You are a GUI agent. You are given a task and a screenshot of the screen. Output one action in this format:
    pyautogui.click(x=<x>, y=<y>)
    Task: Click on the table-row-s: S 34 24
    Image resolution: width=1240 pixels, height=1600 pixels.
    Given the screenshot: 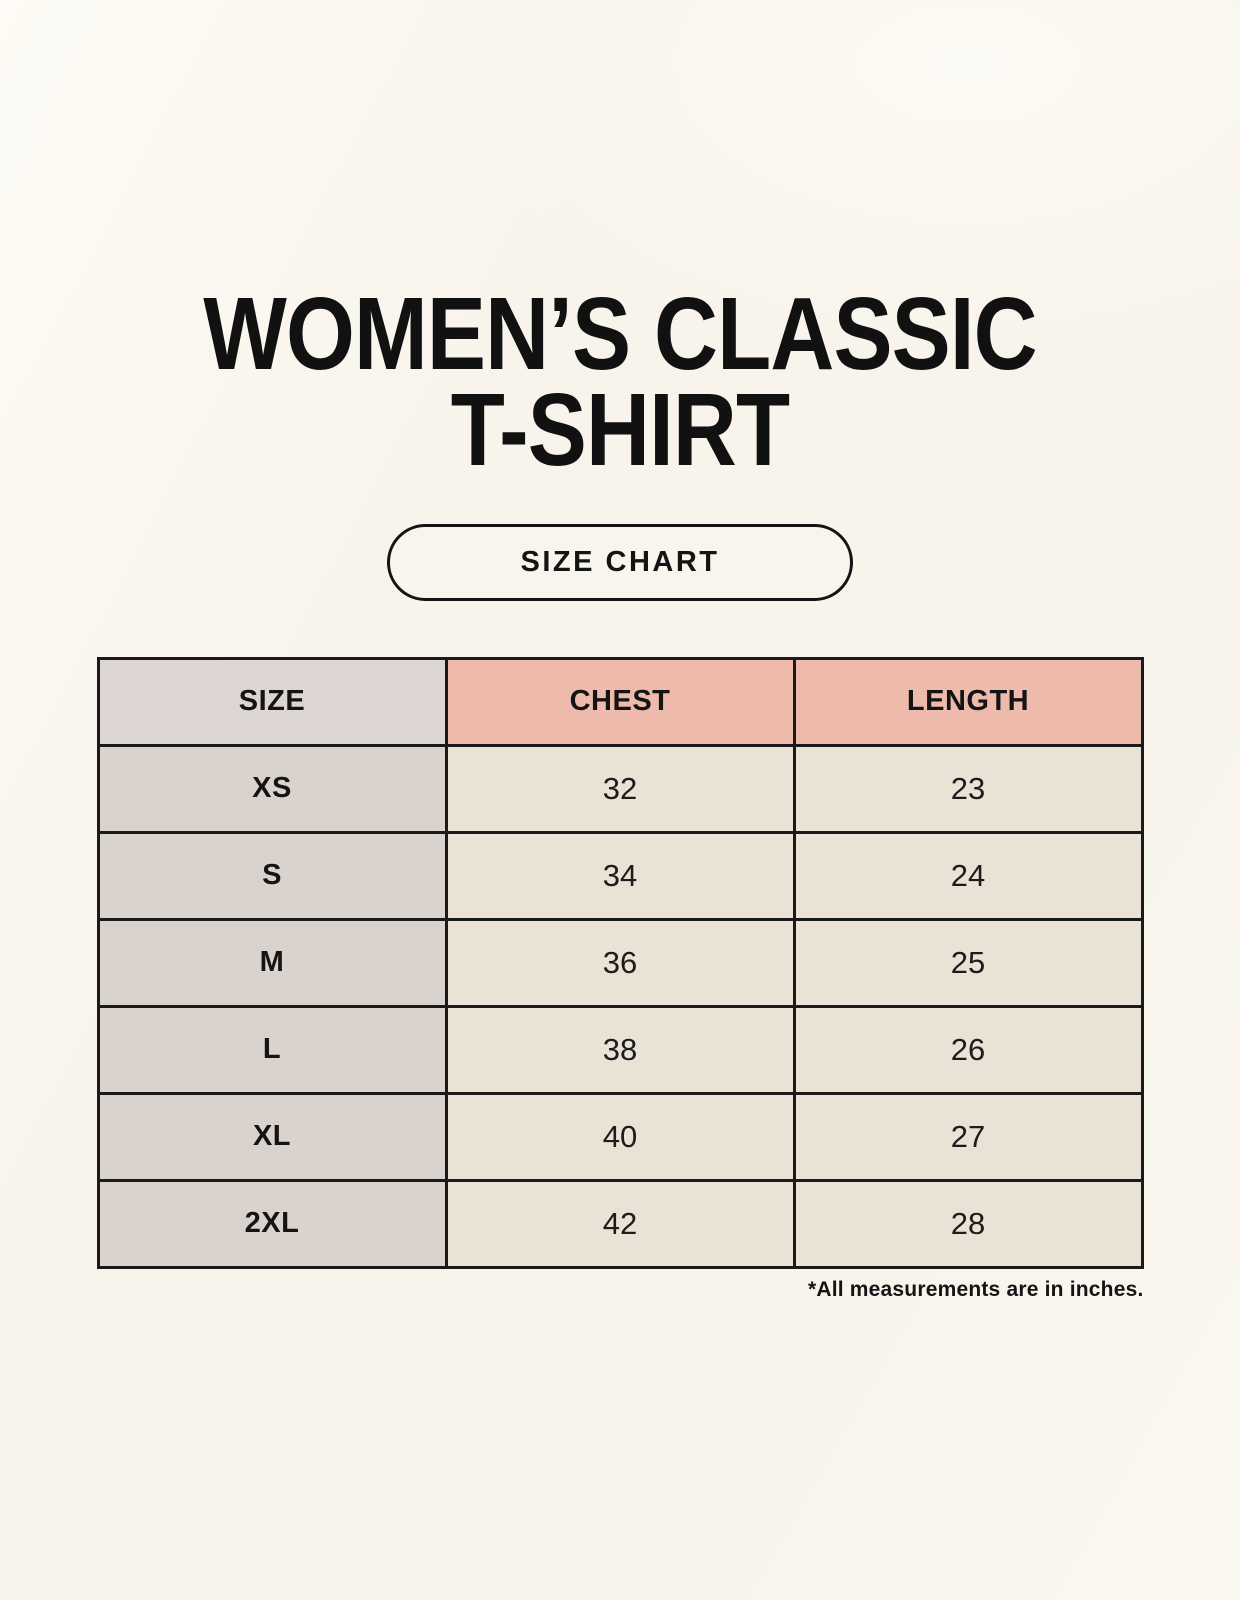 What is the action you would take?
    pyautogui.click(x=620, y=875)
    